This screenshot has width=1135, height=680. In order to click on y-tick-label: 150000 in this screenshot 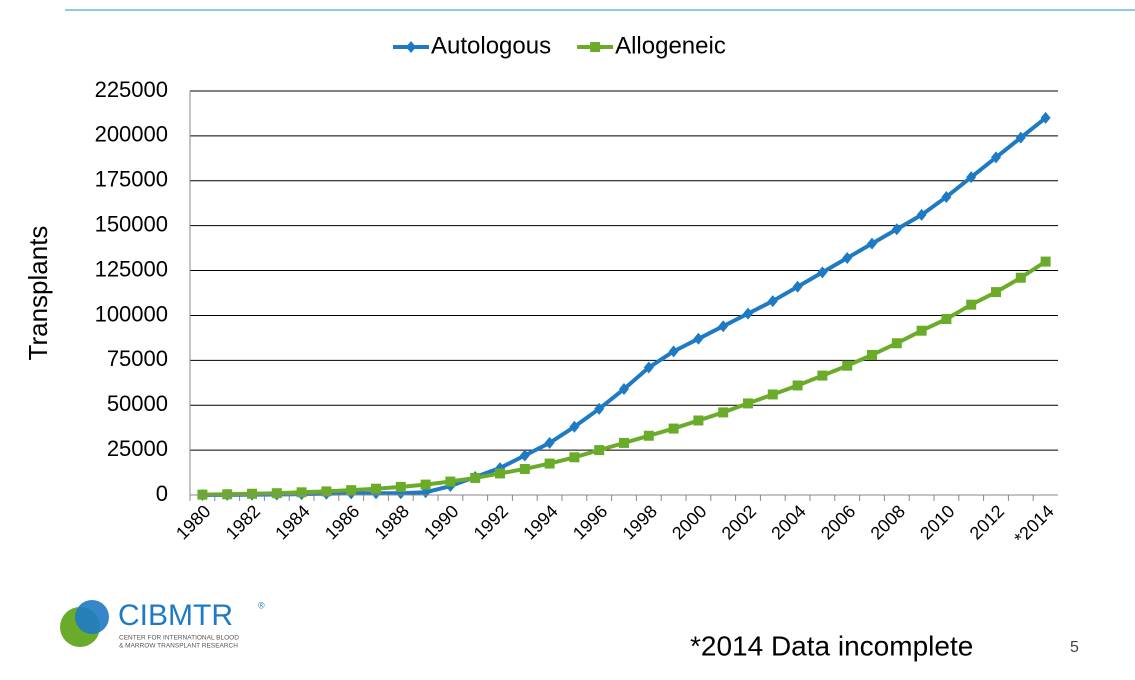, I will do `click(131, 223)`.